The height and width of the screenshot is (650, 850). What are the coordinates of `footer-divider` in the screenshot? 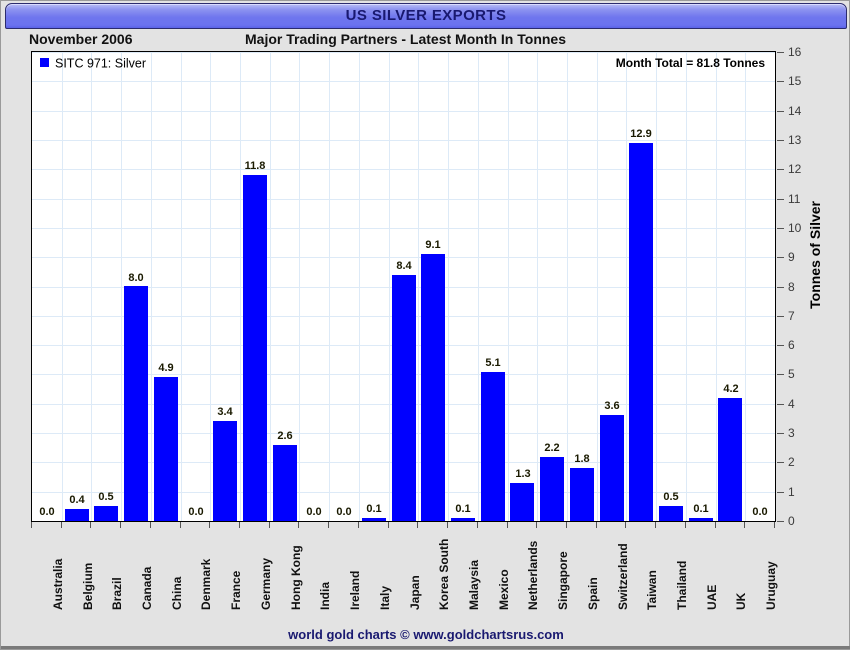 It's located at (425, 647).